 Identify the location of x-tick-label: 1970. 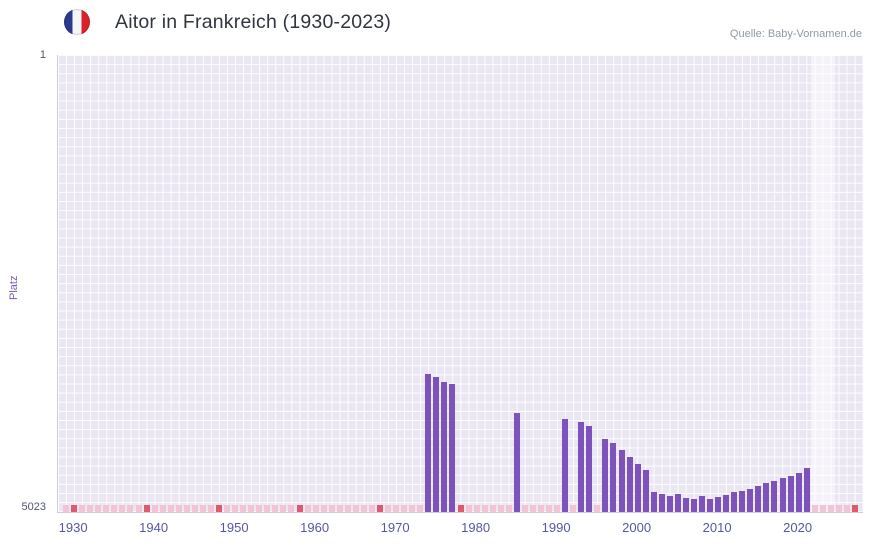
(395, 527).